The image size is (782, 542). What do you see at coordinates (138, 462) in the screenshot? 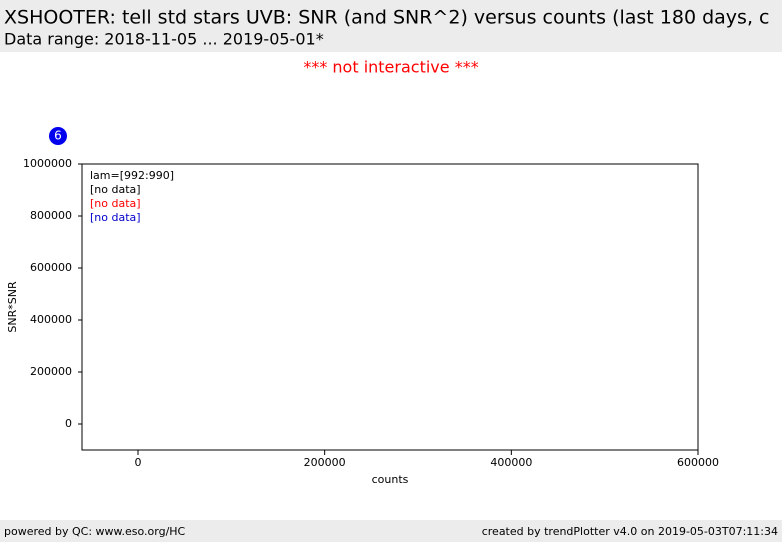
I see `x-tick-label: 0` at bounding box center [138, 462].